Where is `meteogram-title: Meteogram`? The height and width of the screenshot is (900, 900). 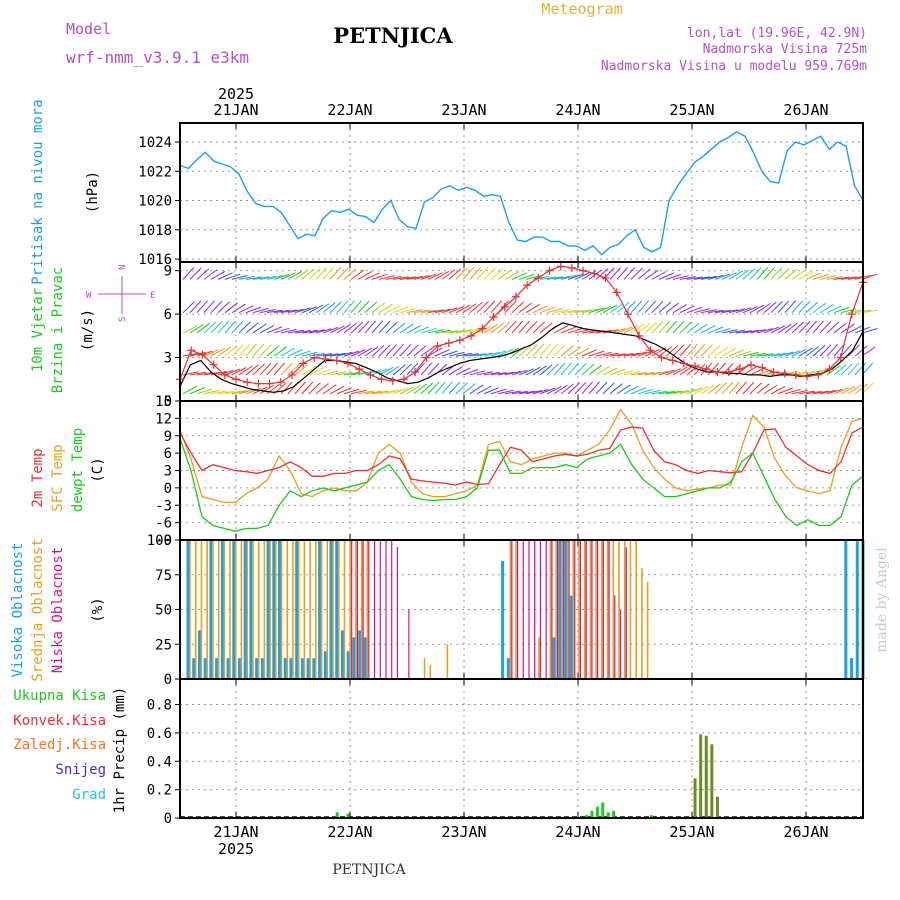 meteogram-title: Meteogram is located at coordinates (581, 9).